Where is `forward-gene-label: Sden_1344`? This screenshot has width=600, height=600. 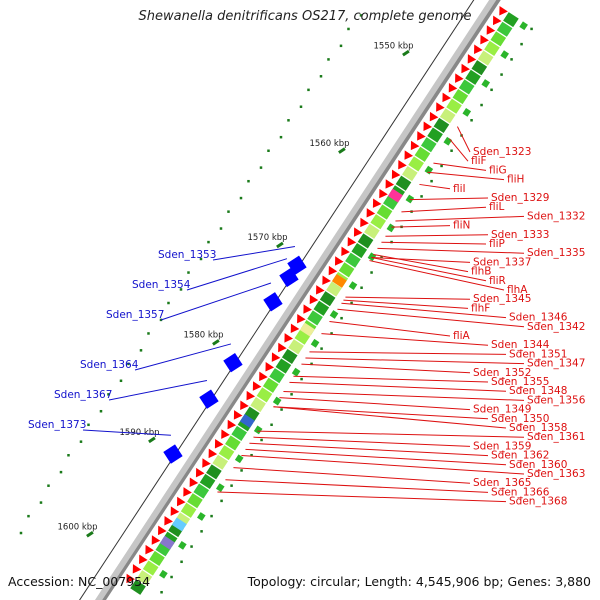 forward-gene-label: Sden_1344 is located at coordinates (520, 345).